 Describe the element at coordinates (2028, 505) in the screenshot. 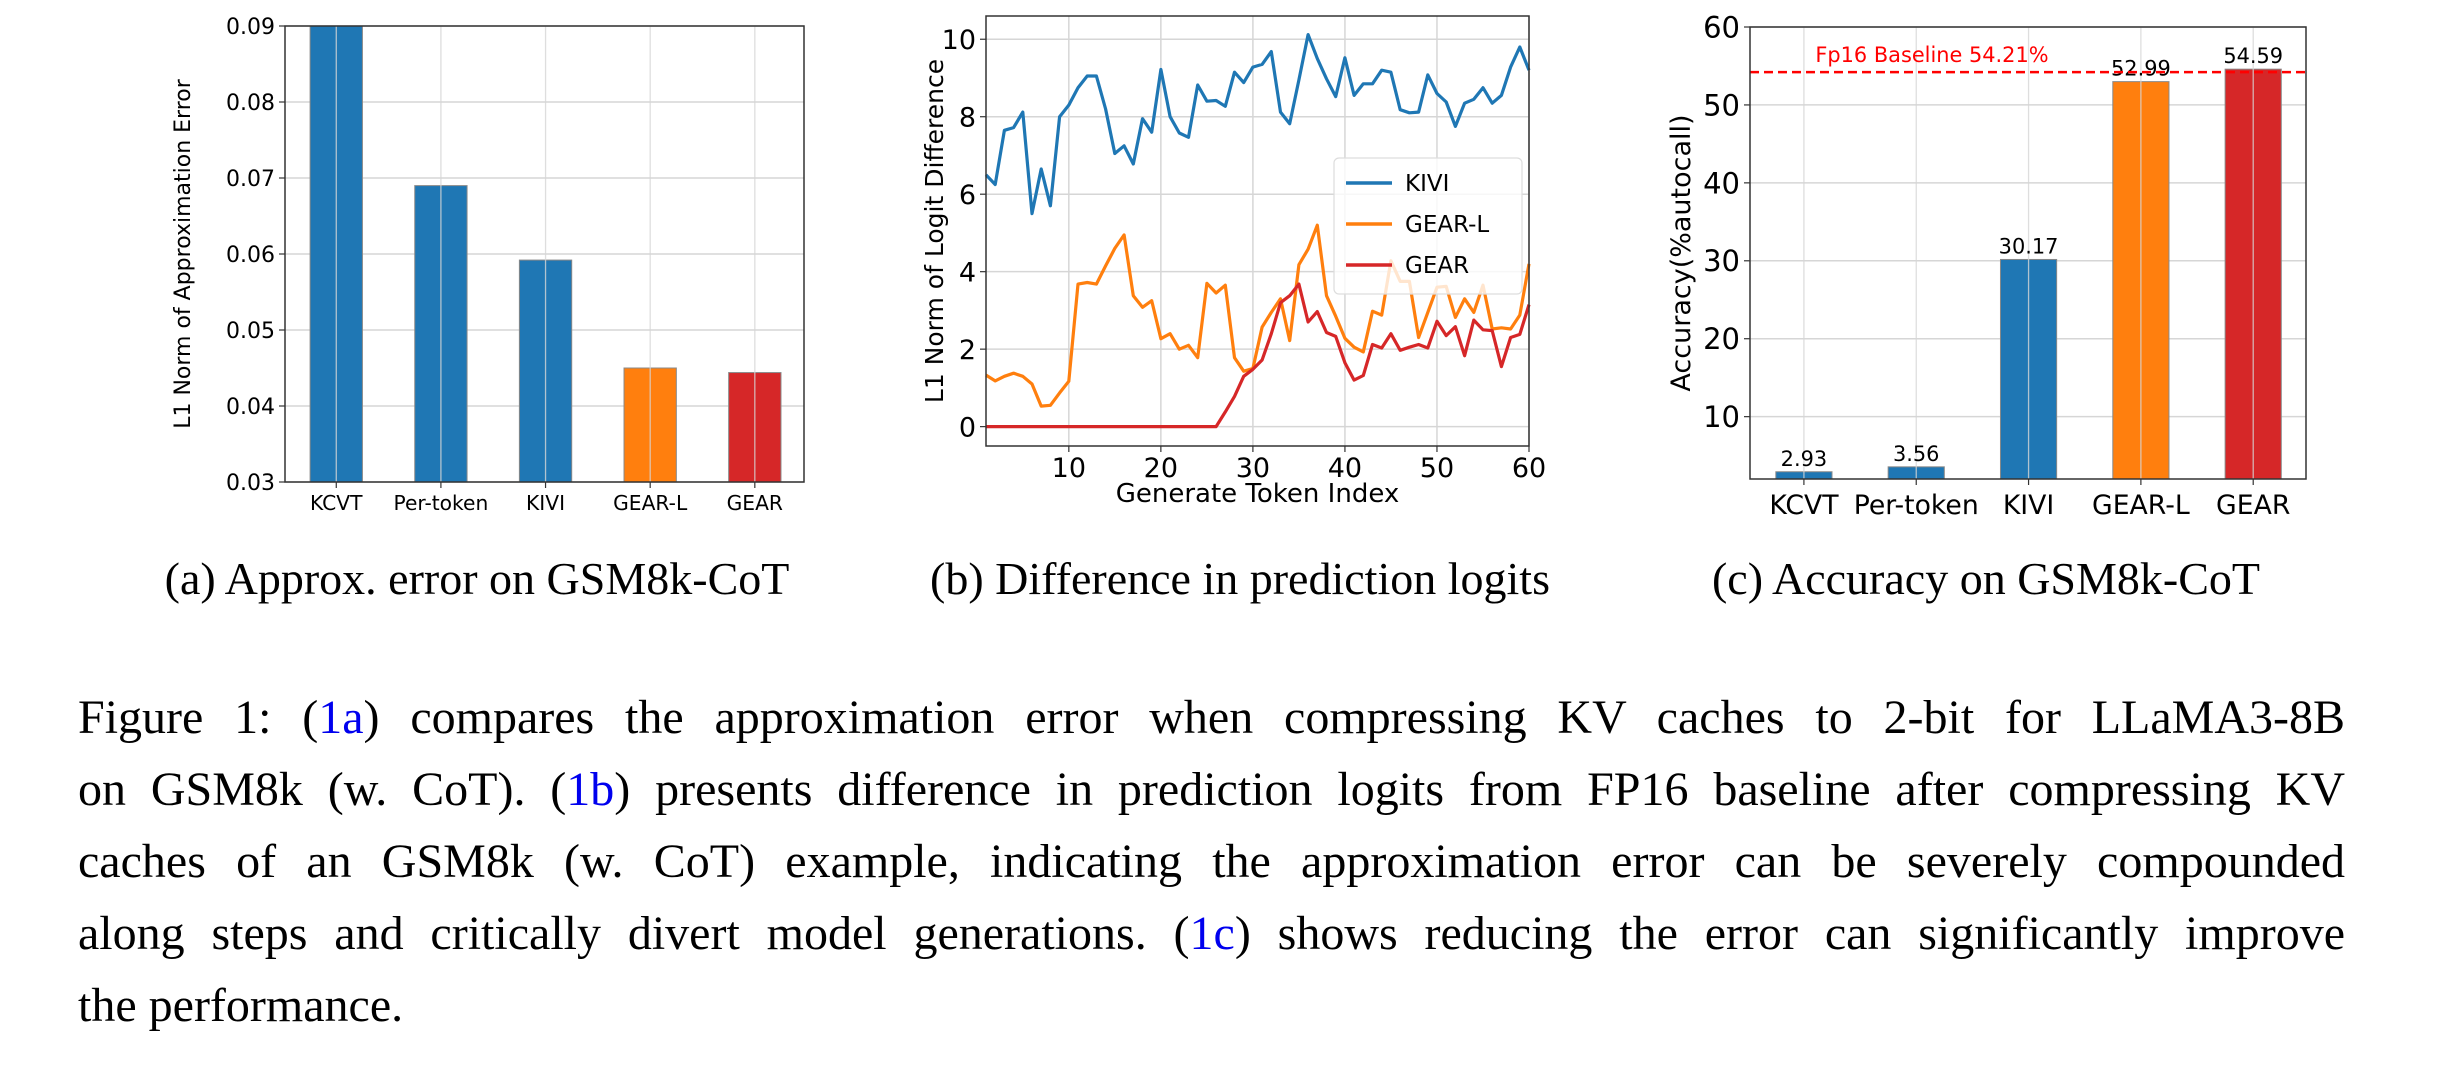

I see `chart-c-xtick-label: KIVI` at that location.